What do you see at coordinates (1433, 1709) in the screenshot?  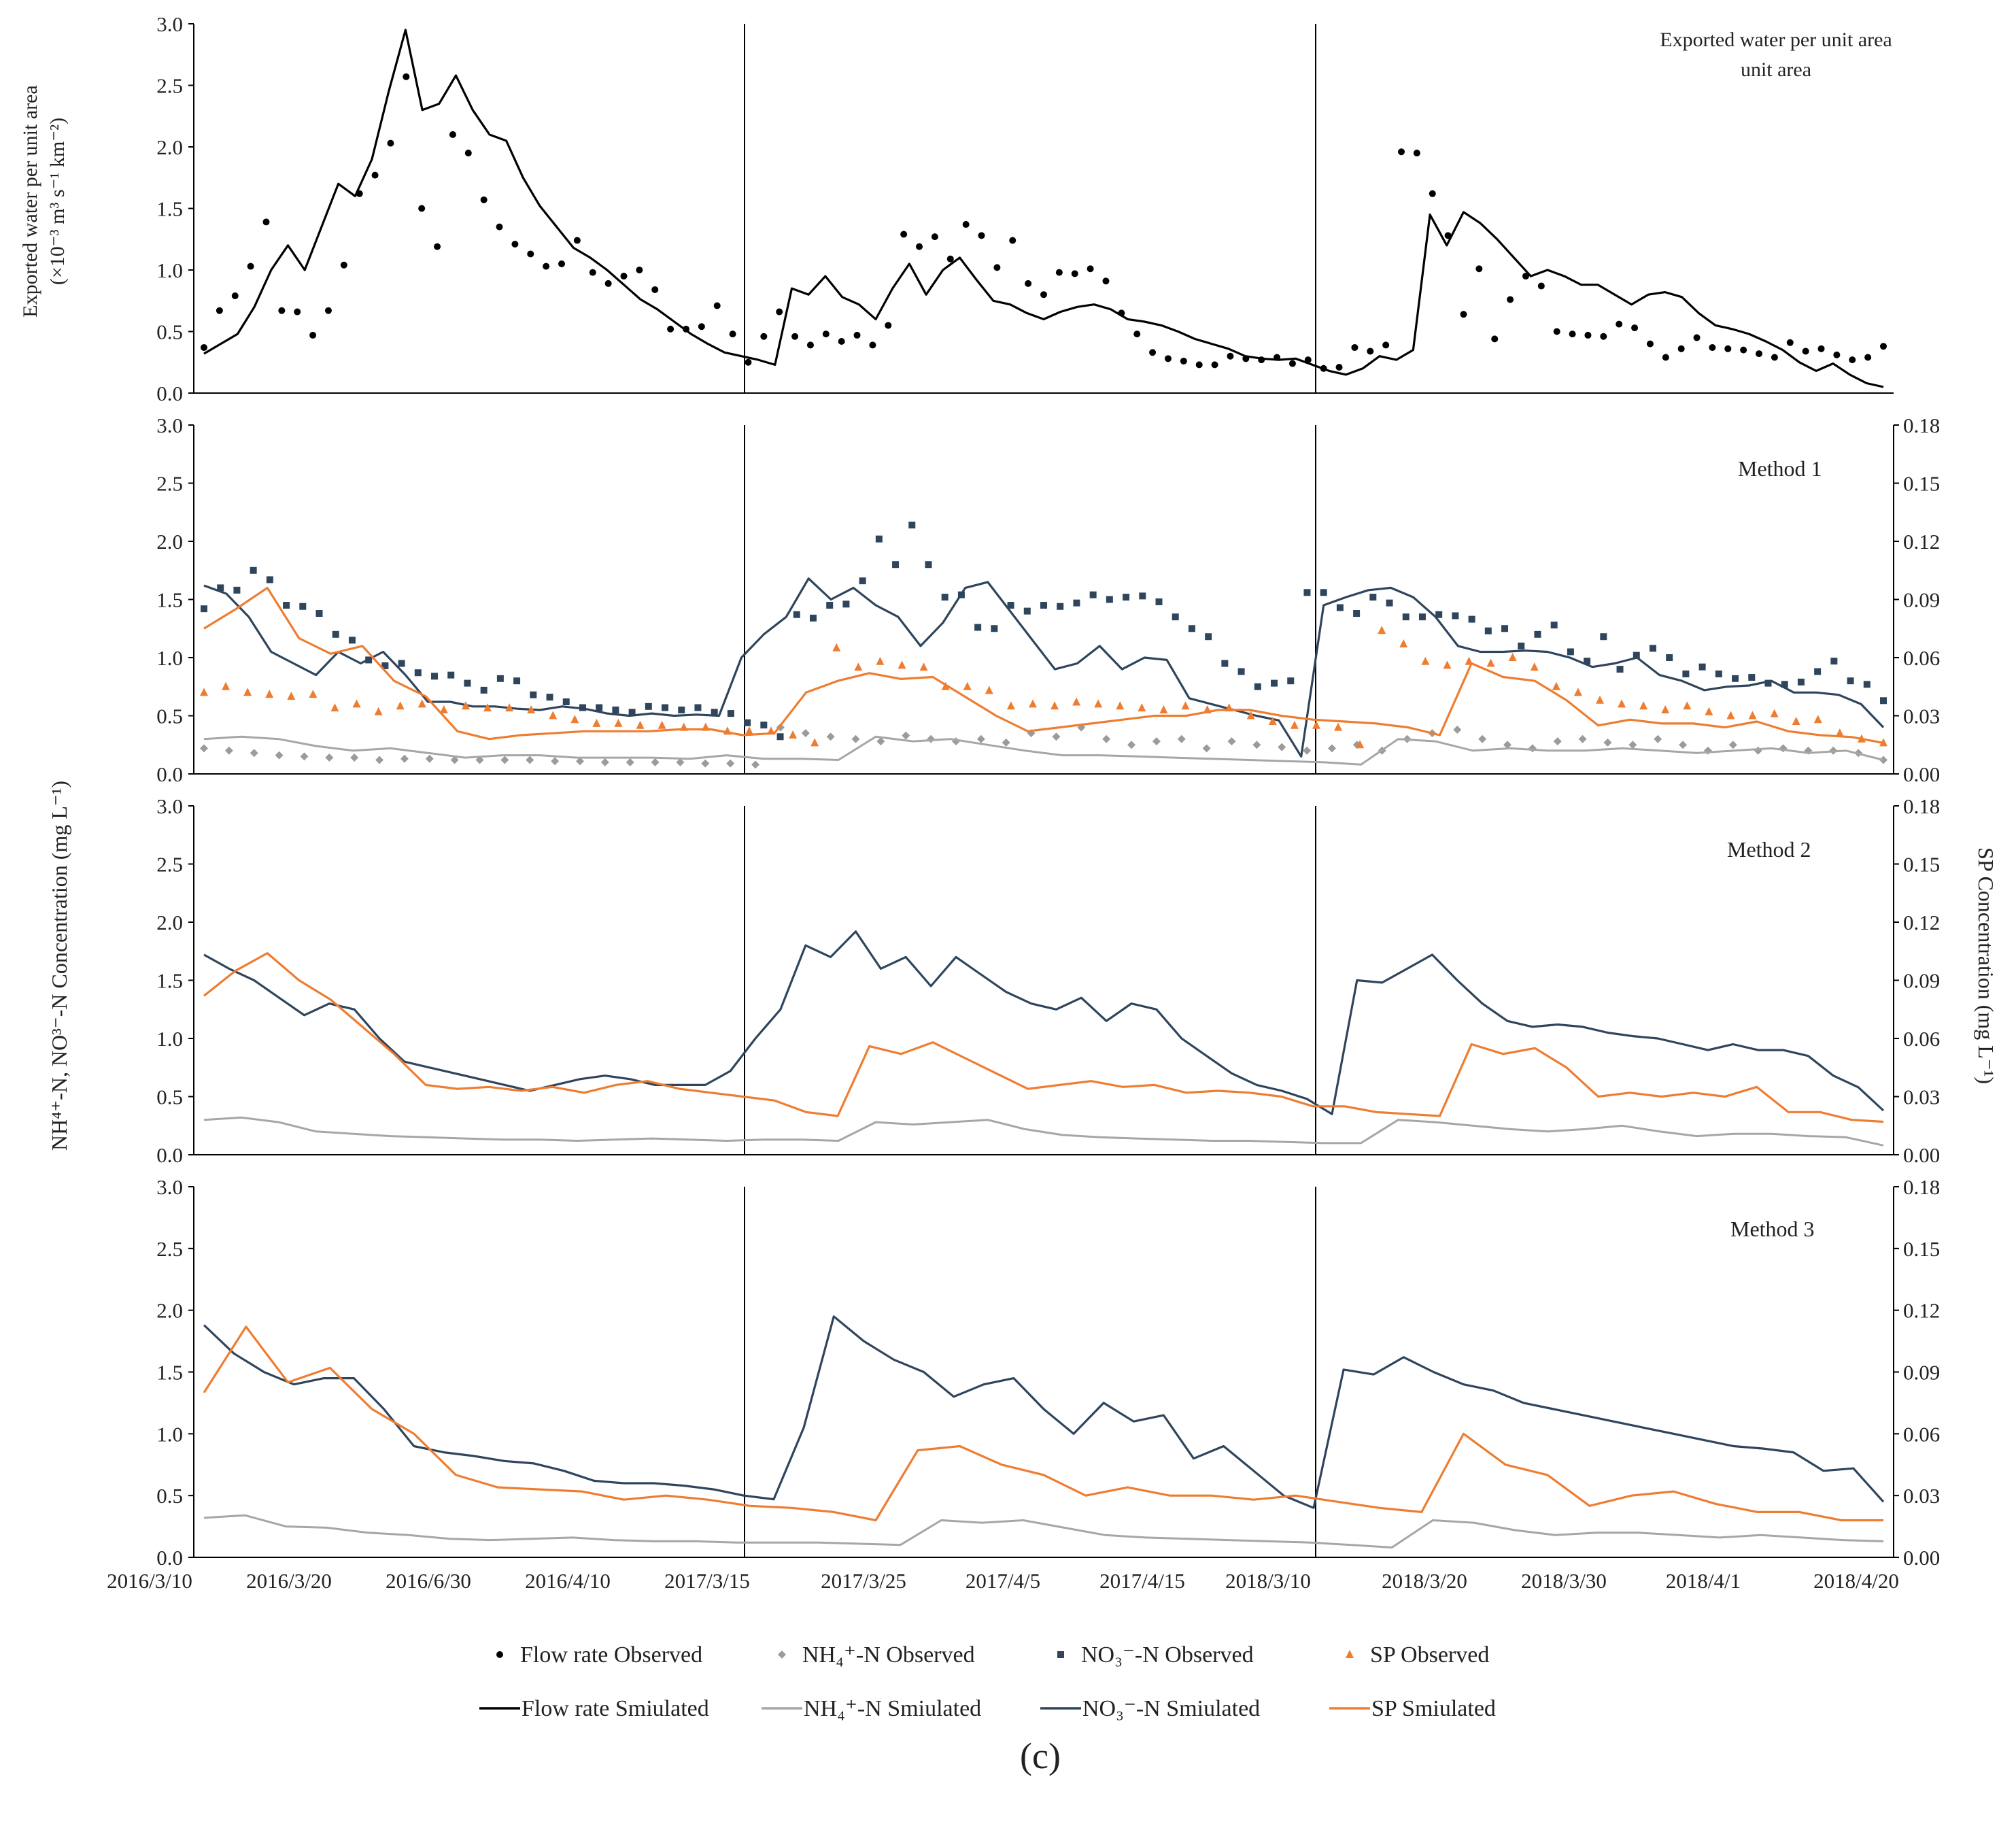 I see `legend-label: SP Smiulated` at bounding box center [1433, 1709].